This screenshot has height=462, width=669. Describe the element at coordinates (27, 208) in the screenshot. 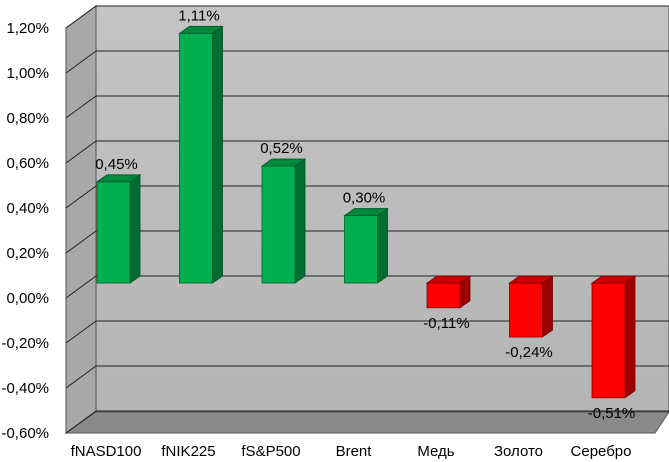

I see `y-tick-label: 0,40%` at that location.